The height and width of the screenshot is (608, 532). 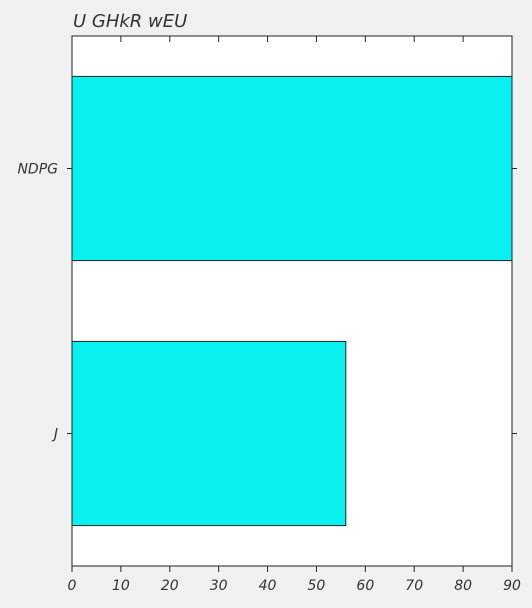 I want to click on x-tick-label: 10, so click(x=121, y=586).